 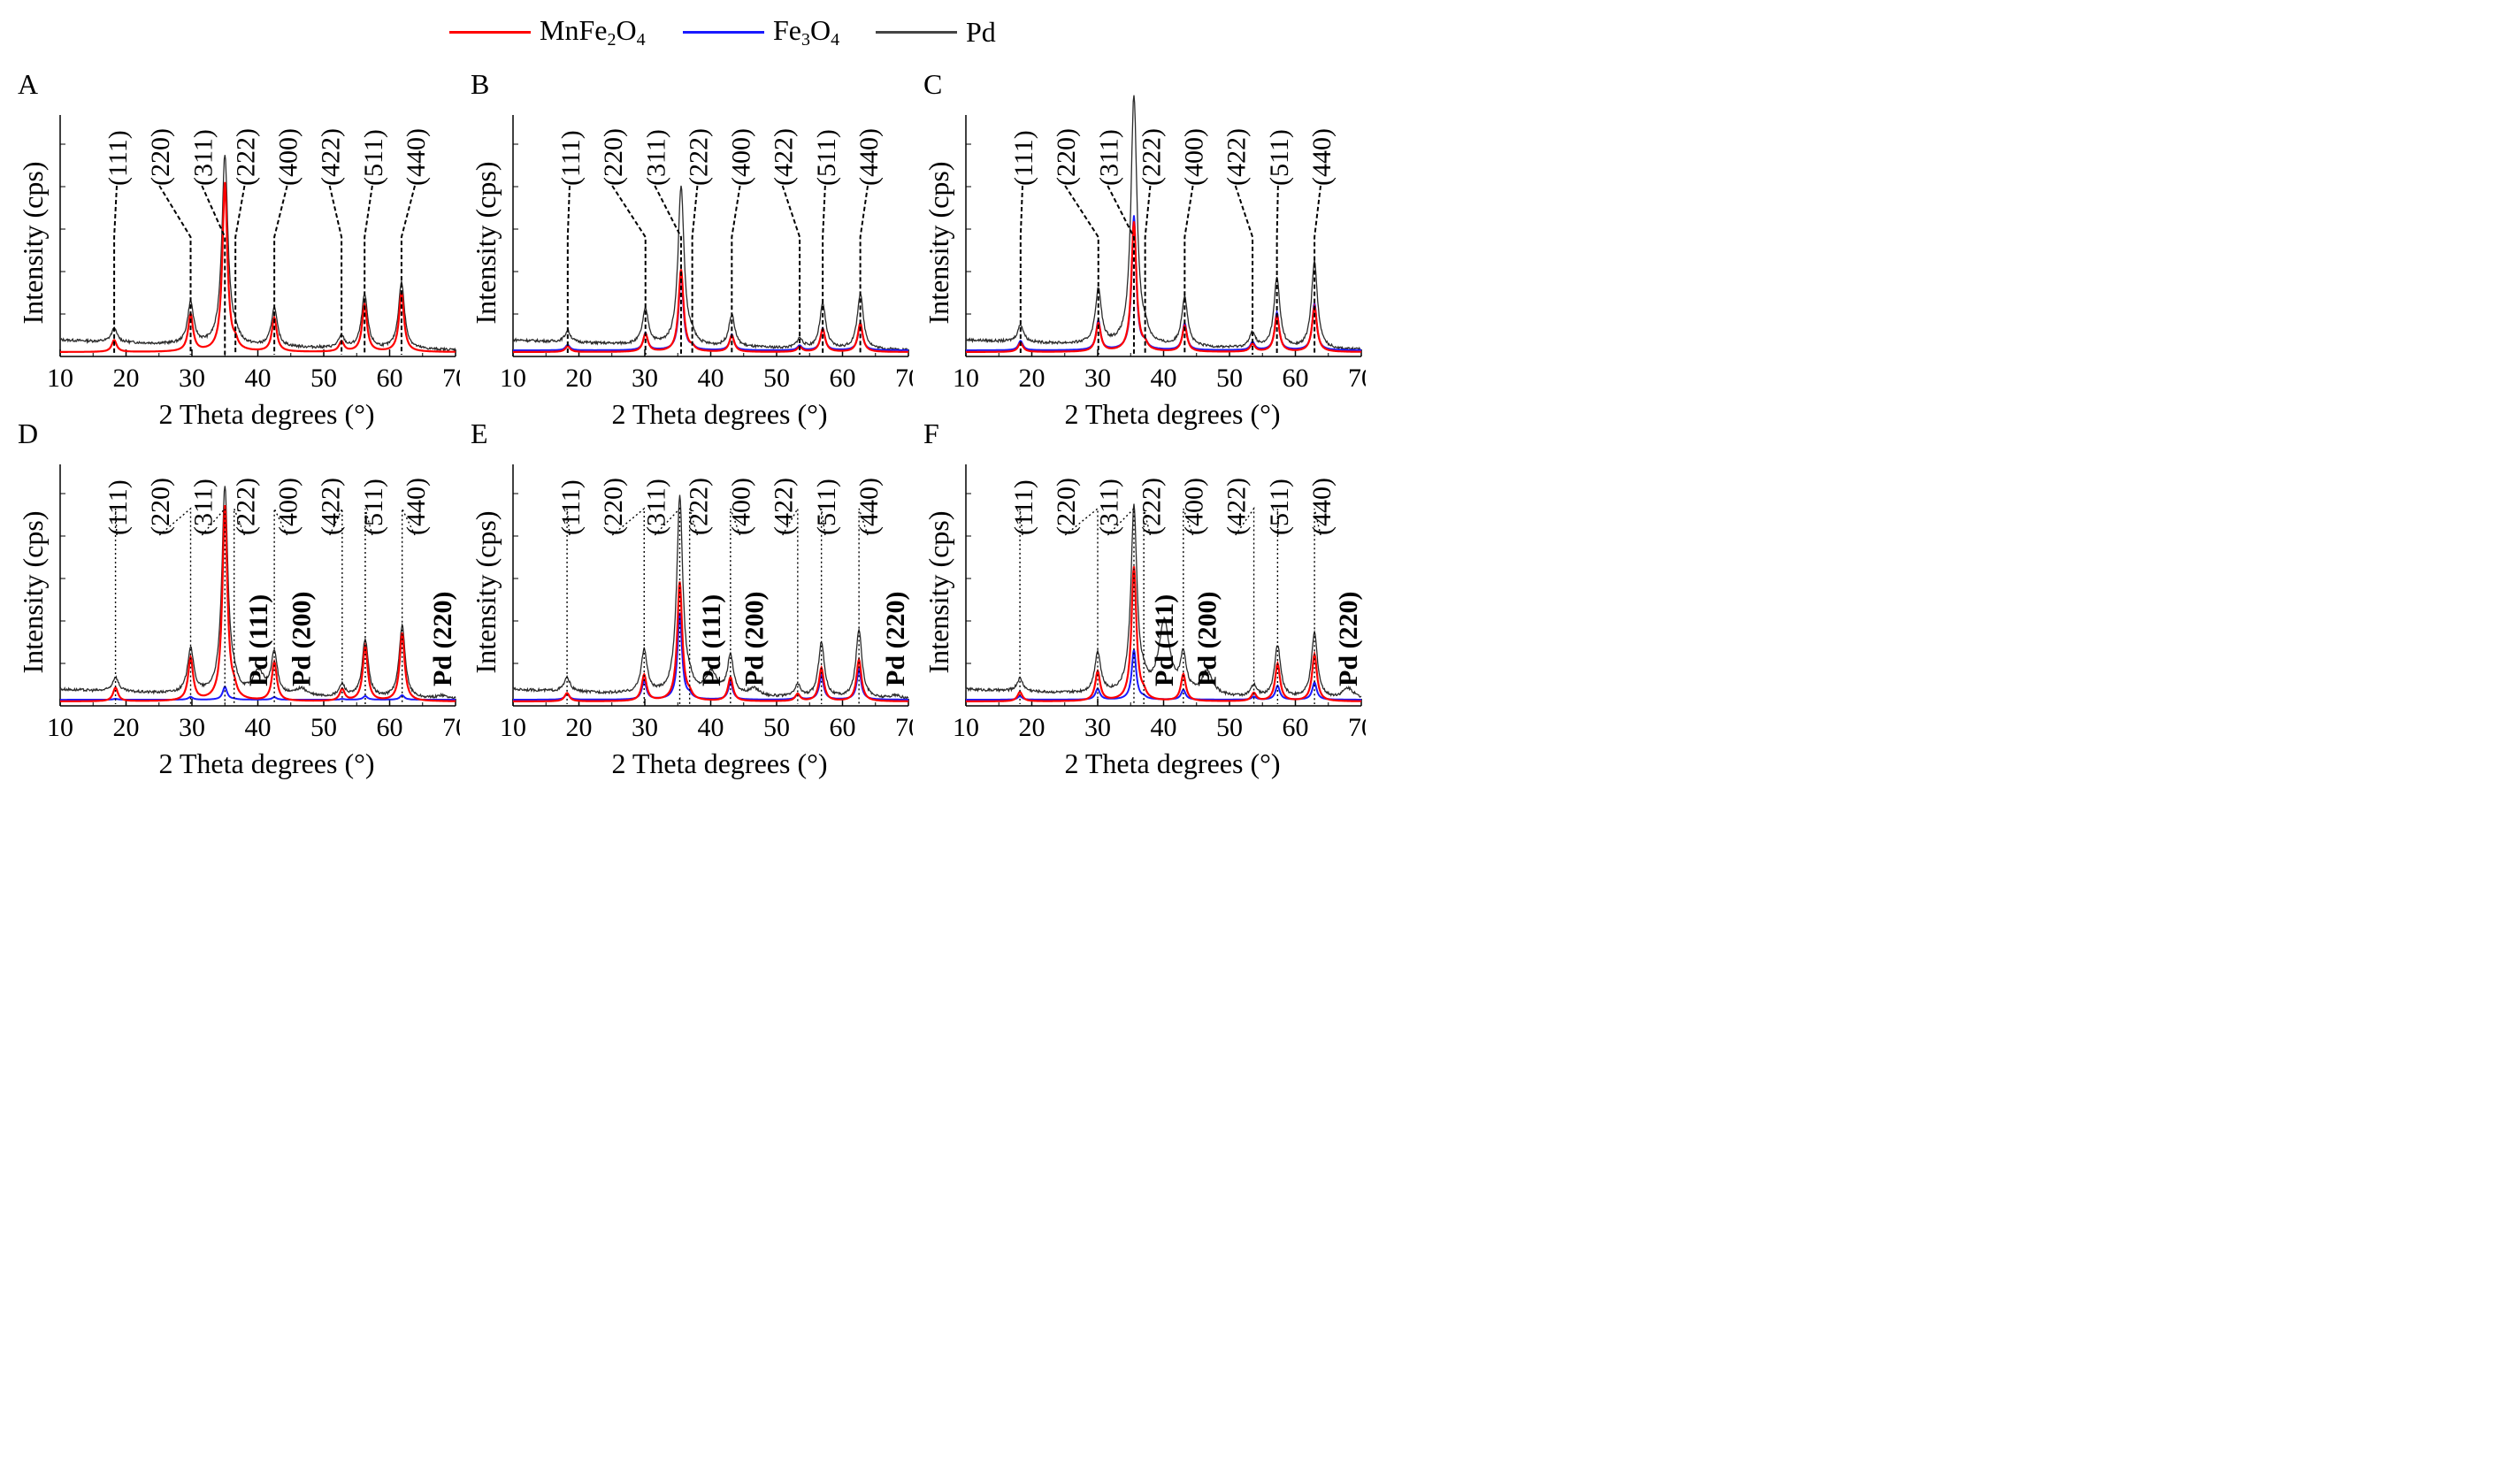 What do you see at coordinates (1229, 379) in the screenshot?
I see `x-tick-label-c: 50` at bounding box center [1229, 379].